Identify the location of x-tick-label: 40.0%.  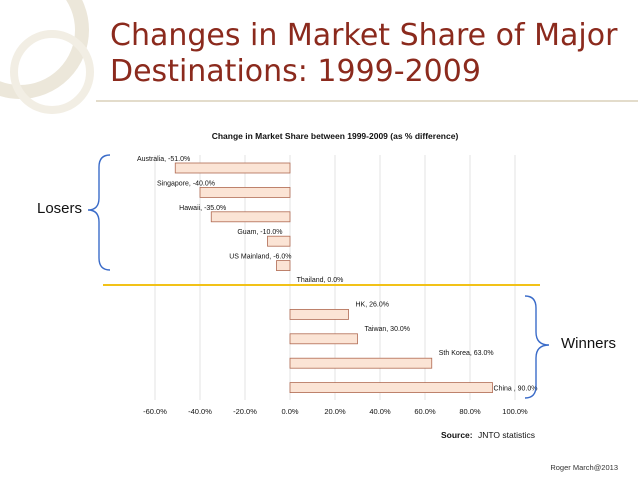
(380, 411).